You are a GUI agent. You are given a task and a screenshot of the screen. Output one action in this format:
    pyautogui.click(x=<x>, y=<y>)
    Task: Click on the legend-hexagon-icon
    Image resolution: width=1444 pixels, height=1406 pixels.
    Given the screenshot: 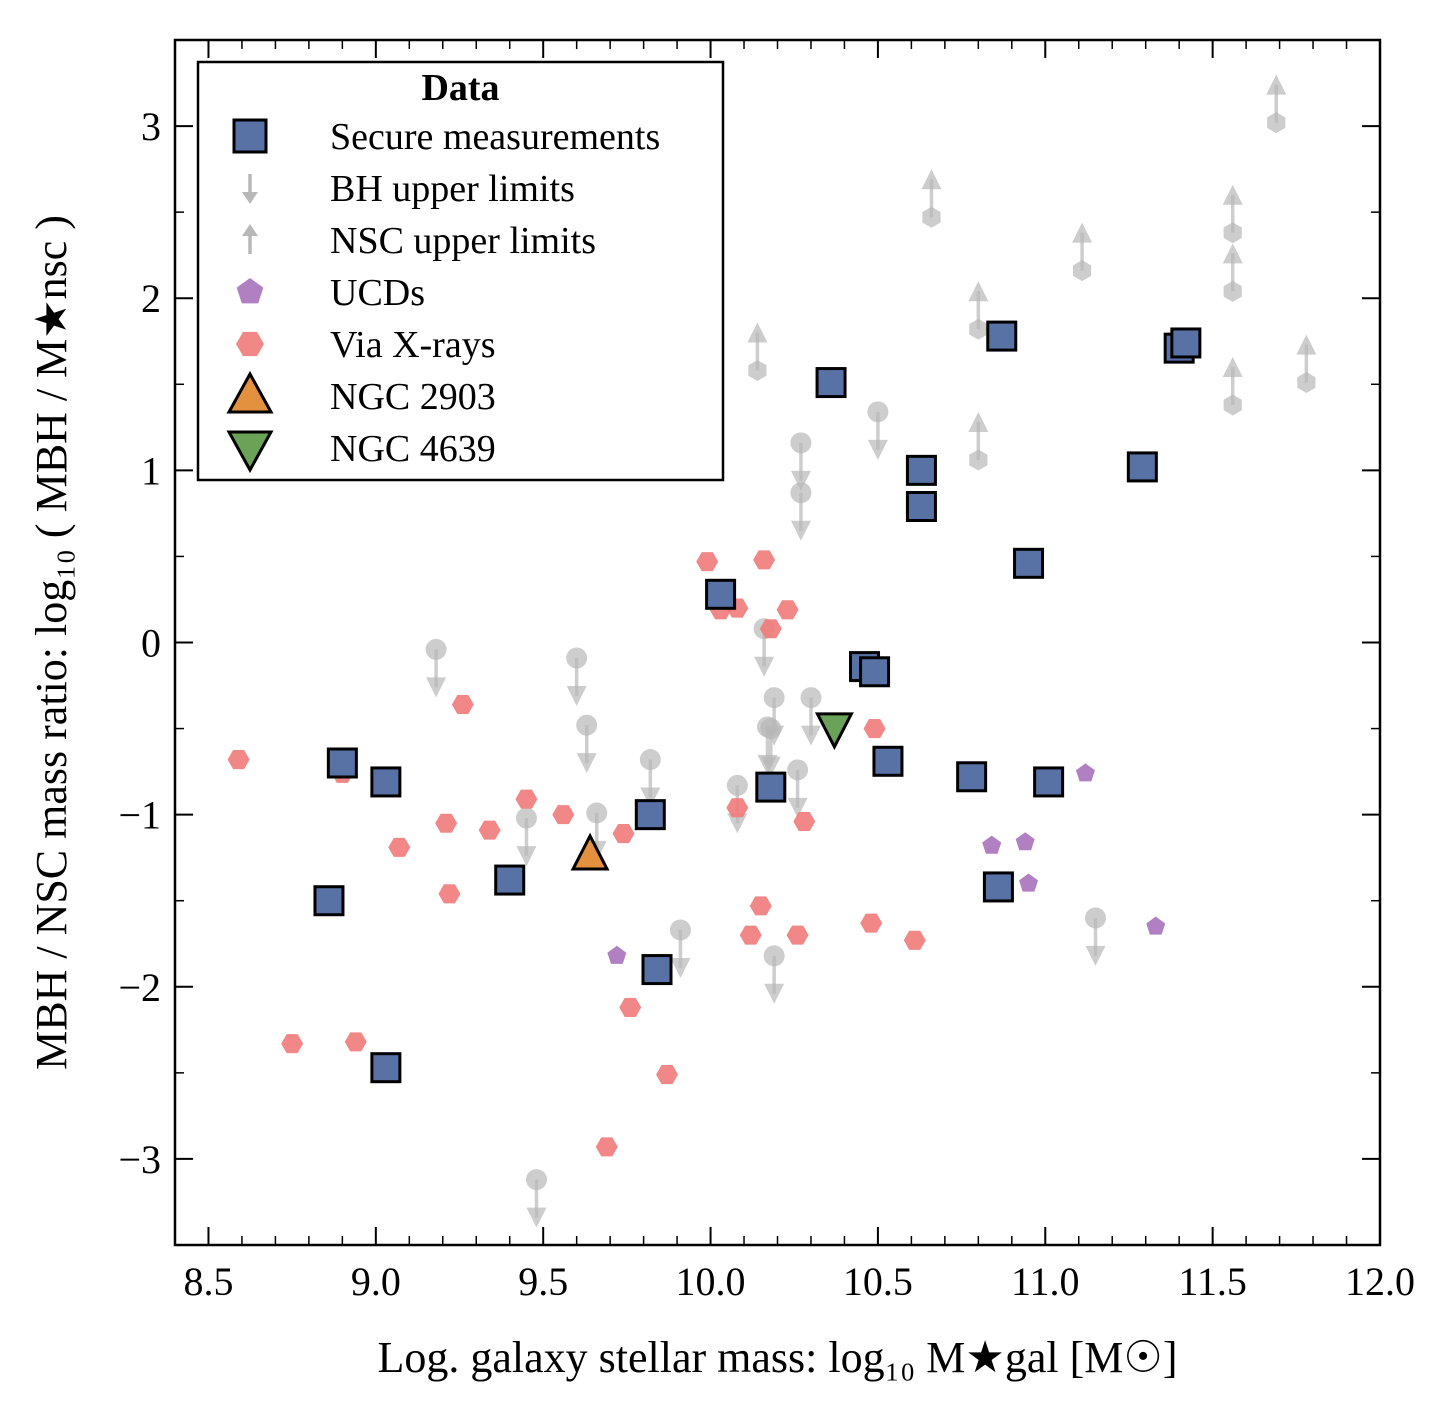 What is the action you would take?
    pyautogui.click(x=250, y=344)
    